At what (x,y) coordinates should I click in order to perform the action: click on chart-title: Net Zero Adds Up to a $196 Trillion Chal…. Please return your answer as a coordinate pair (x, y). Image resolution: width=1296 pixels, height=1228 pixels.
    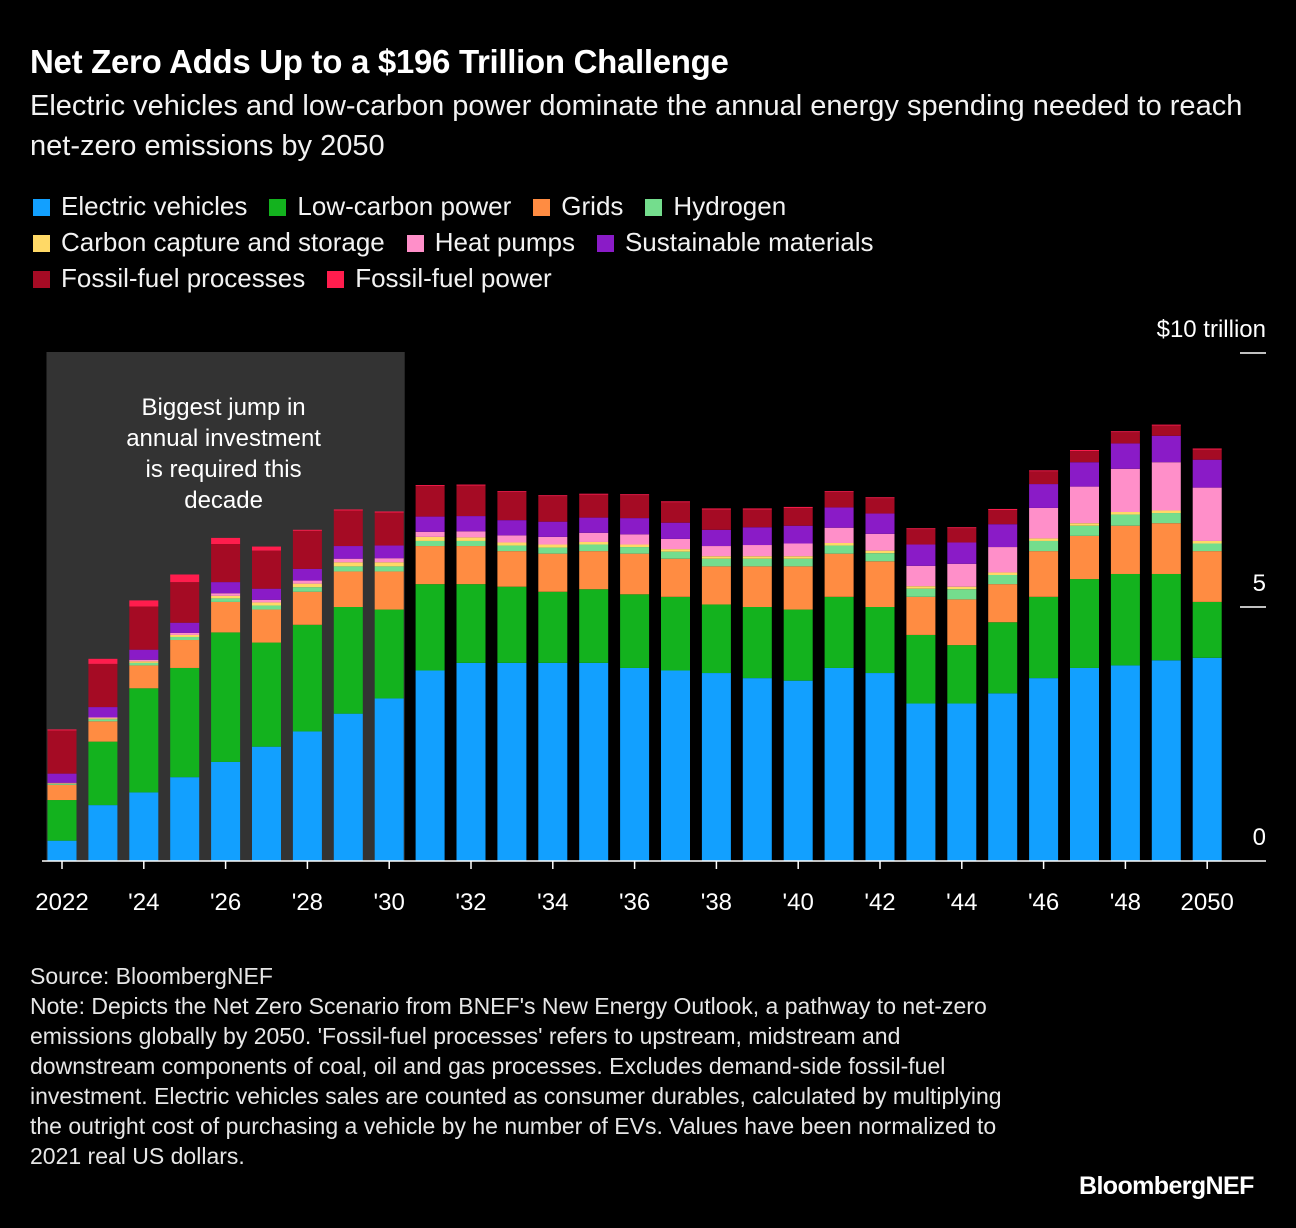
    Looking at the image, I should click on (379, 61).